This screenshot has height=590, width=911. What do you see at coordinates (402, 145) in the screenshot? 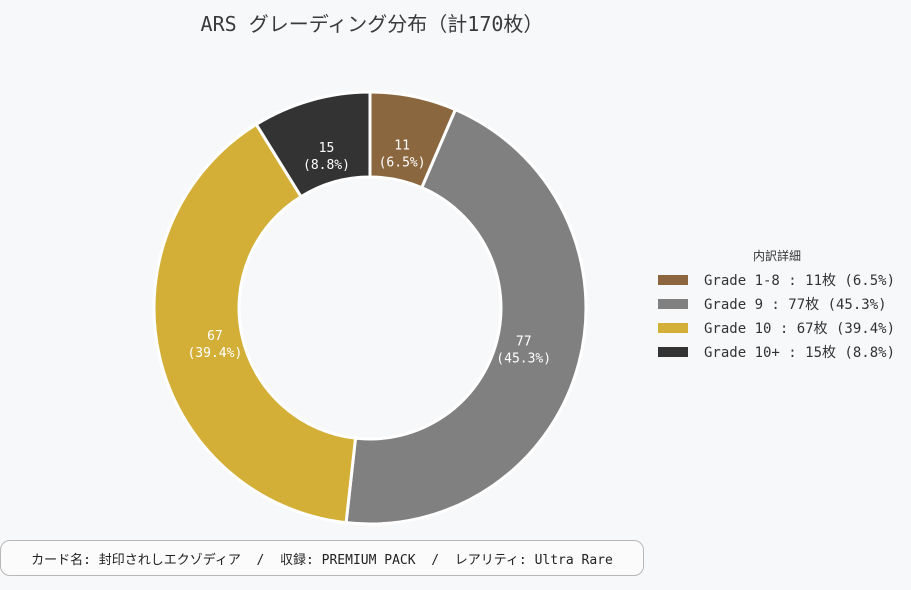
I see `slice-value-label: 11` at bounding box center [402, 145].